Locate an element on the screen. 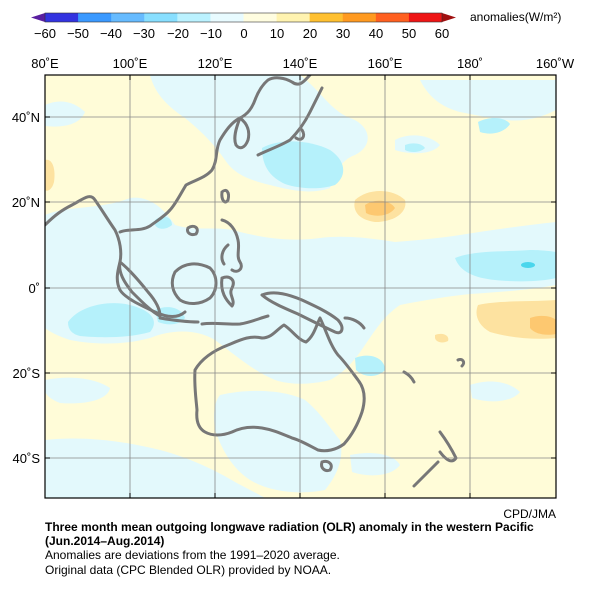 The height and width of the screenshot is (600, 600). credit-label: CPD/JMA is located at coordinates (529, 514).